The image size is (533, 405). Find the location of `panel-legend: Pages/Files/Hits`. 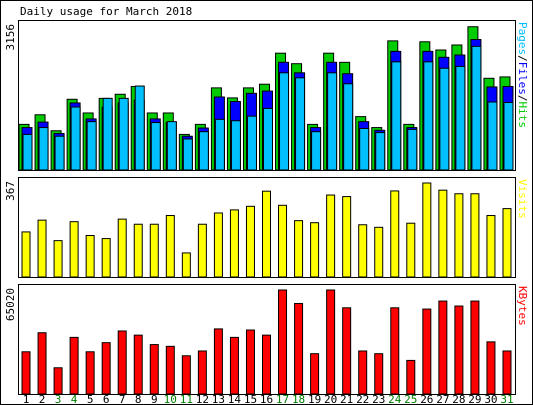

panel-legend: Pages/Files/Hits is located at coordinates (522, 75).